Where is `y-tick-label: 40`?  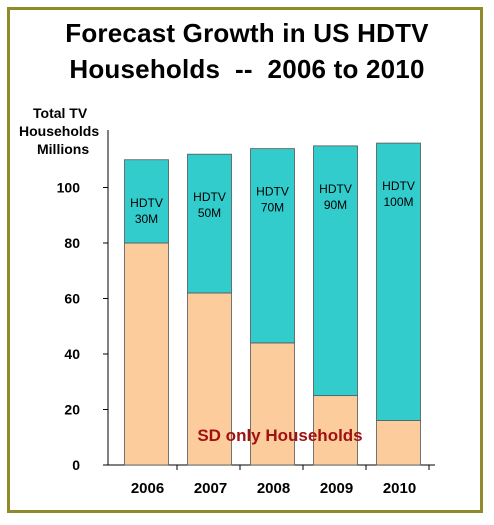
y-tick-label: 40 is located at coordinates (72, 354).